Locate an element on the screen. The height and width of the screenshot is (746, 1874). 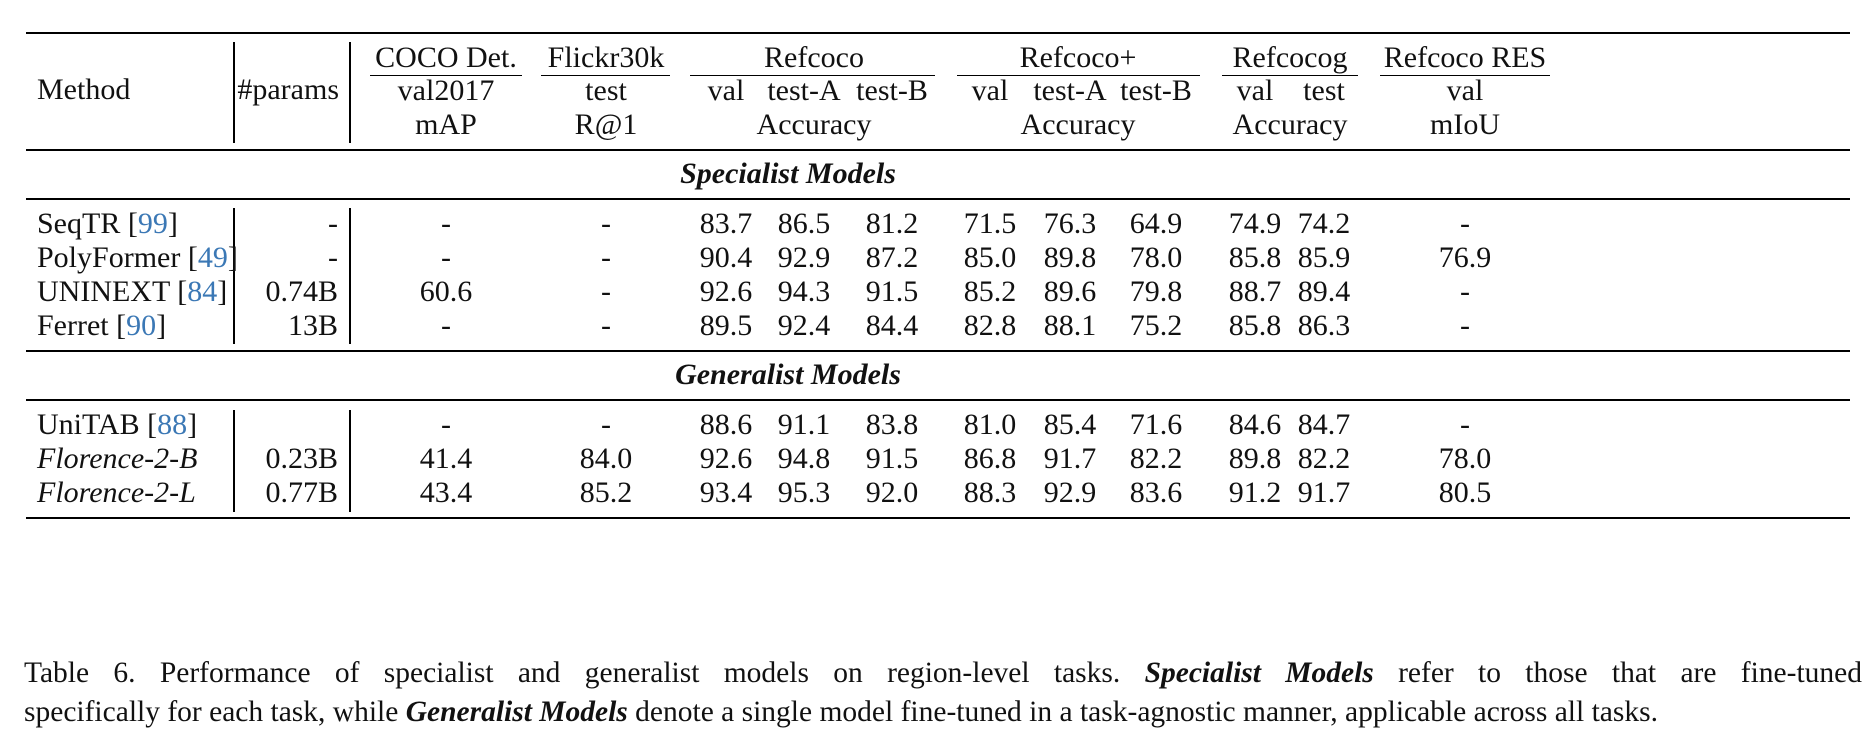
flickr-underline is located at coordinates (605, 76).